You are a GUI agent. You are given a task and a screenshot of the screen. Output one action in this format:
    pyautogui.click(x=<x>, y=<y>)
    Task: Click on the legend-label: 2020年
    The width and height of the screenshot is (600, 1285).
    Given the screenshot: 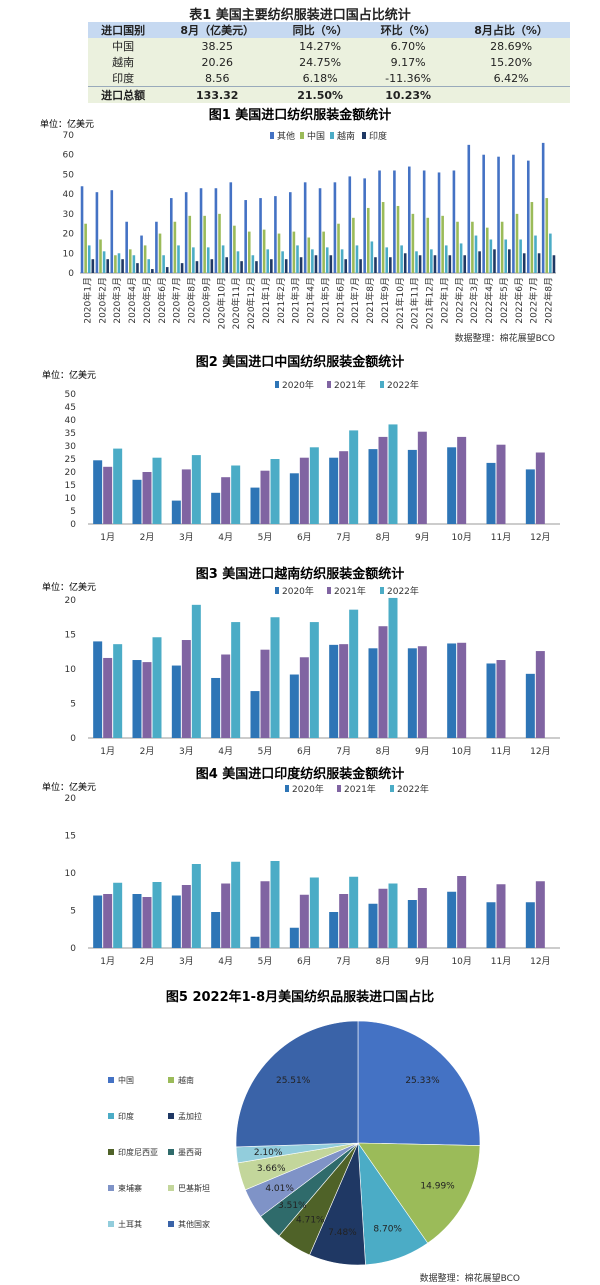 What is the action you would take?
    pyautogui.click(x=298, y=385)
    